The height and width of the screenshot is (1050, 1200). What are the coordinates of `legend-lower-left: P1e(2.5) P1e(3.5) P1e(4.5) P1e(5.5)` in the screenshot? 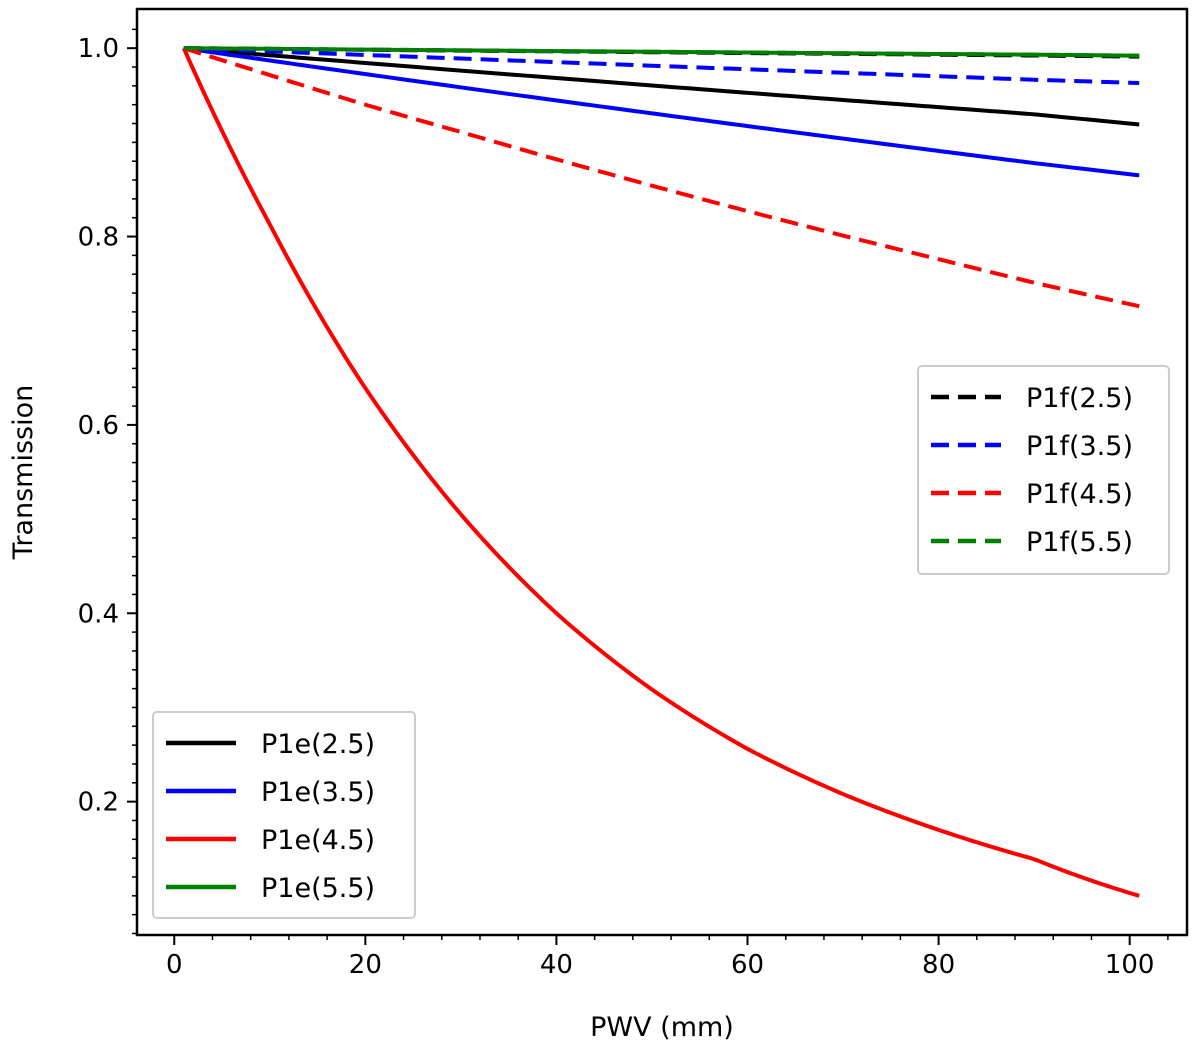 It's located at (284, 815).